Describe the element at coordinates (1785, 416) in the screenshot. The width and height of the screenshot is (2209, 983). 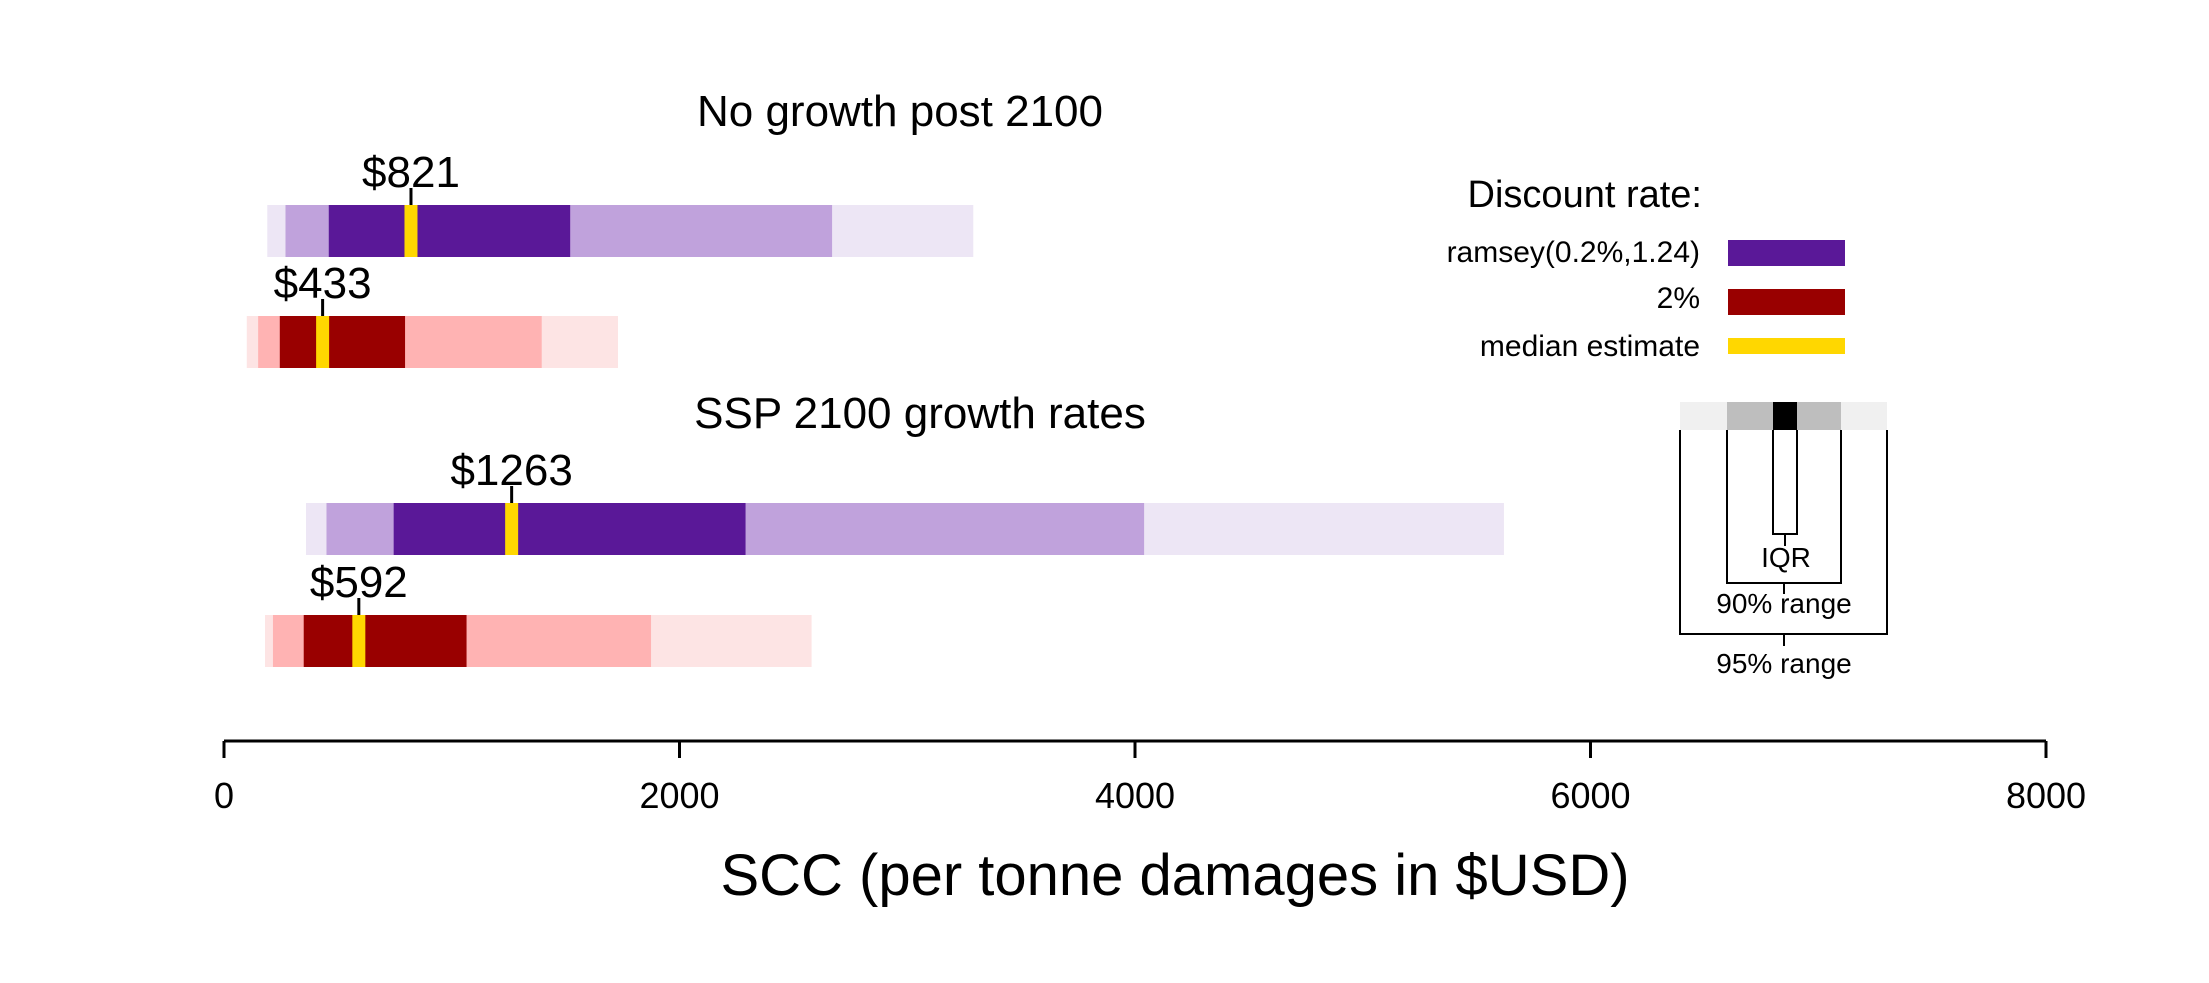
I see `key-iqr-band` at that location.